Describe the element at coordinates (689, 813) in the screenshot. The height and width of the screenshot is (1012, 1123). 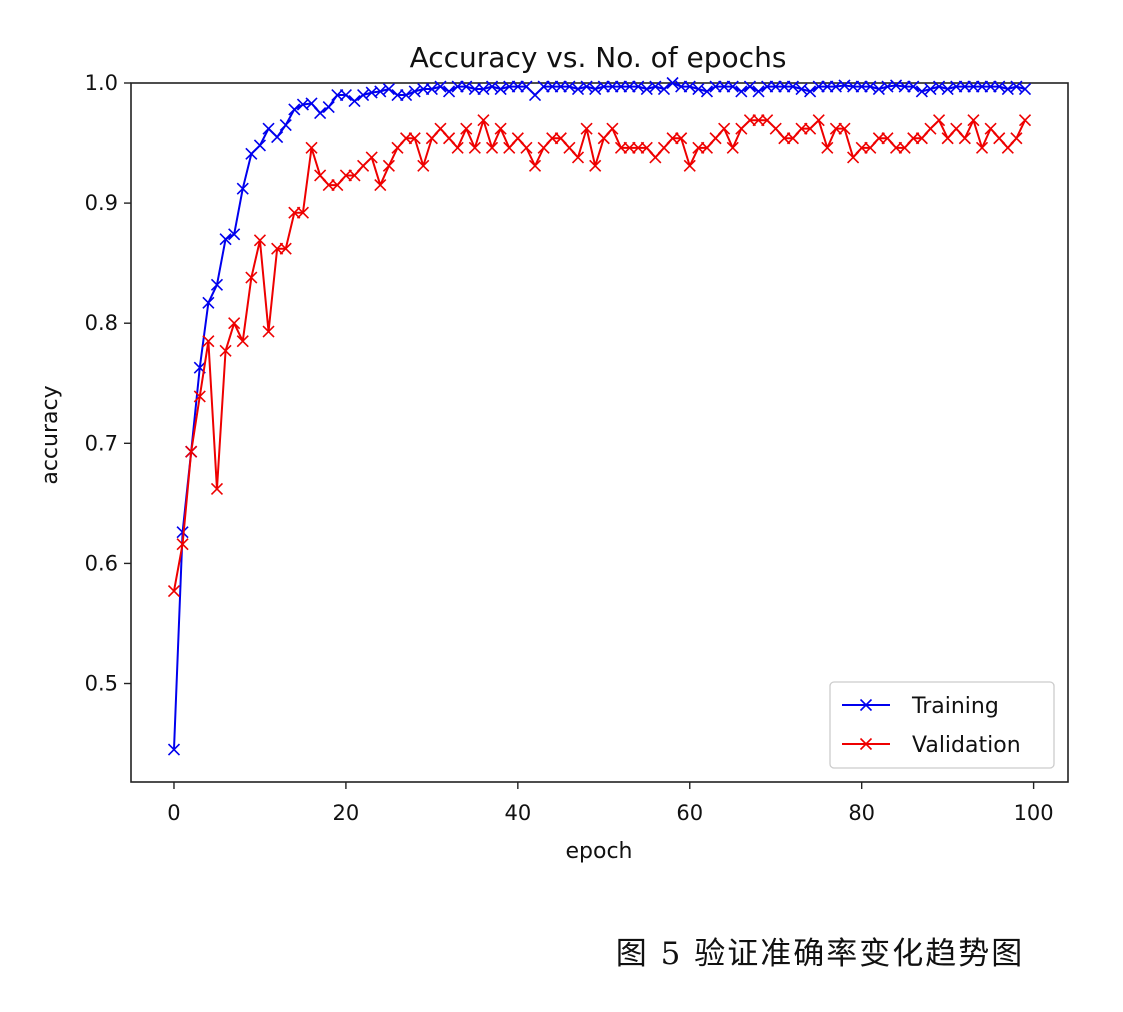
I see `x-tick-label: 60` at that location.